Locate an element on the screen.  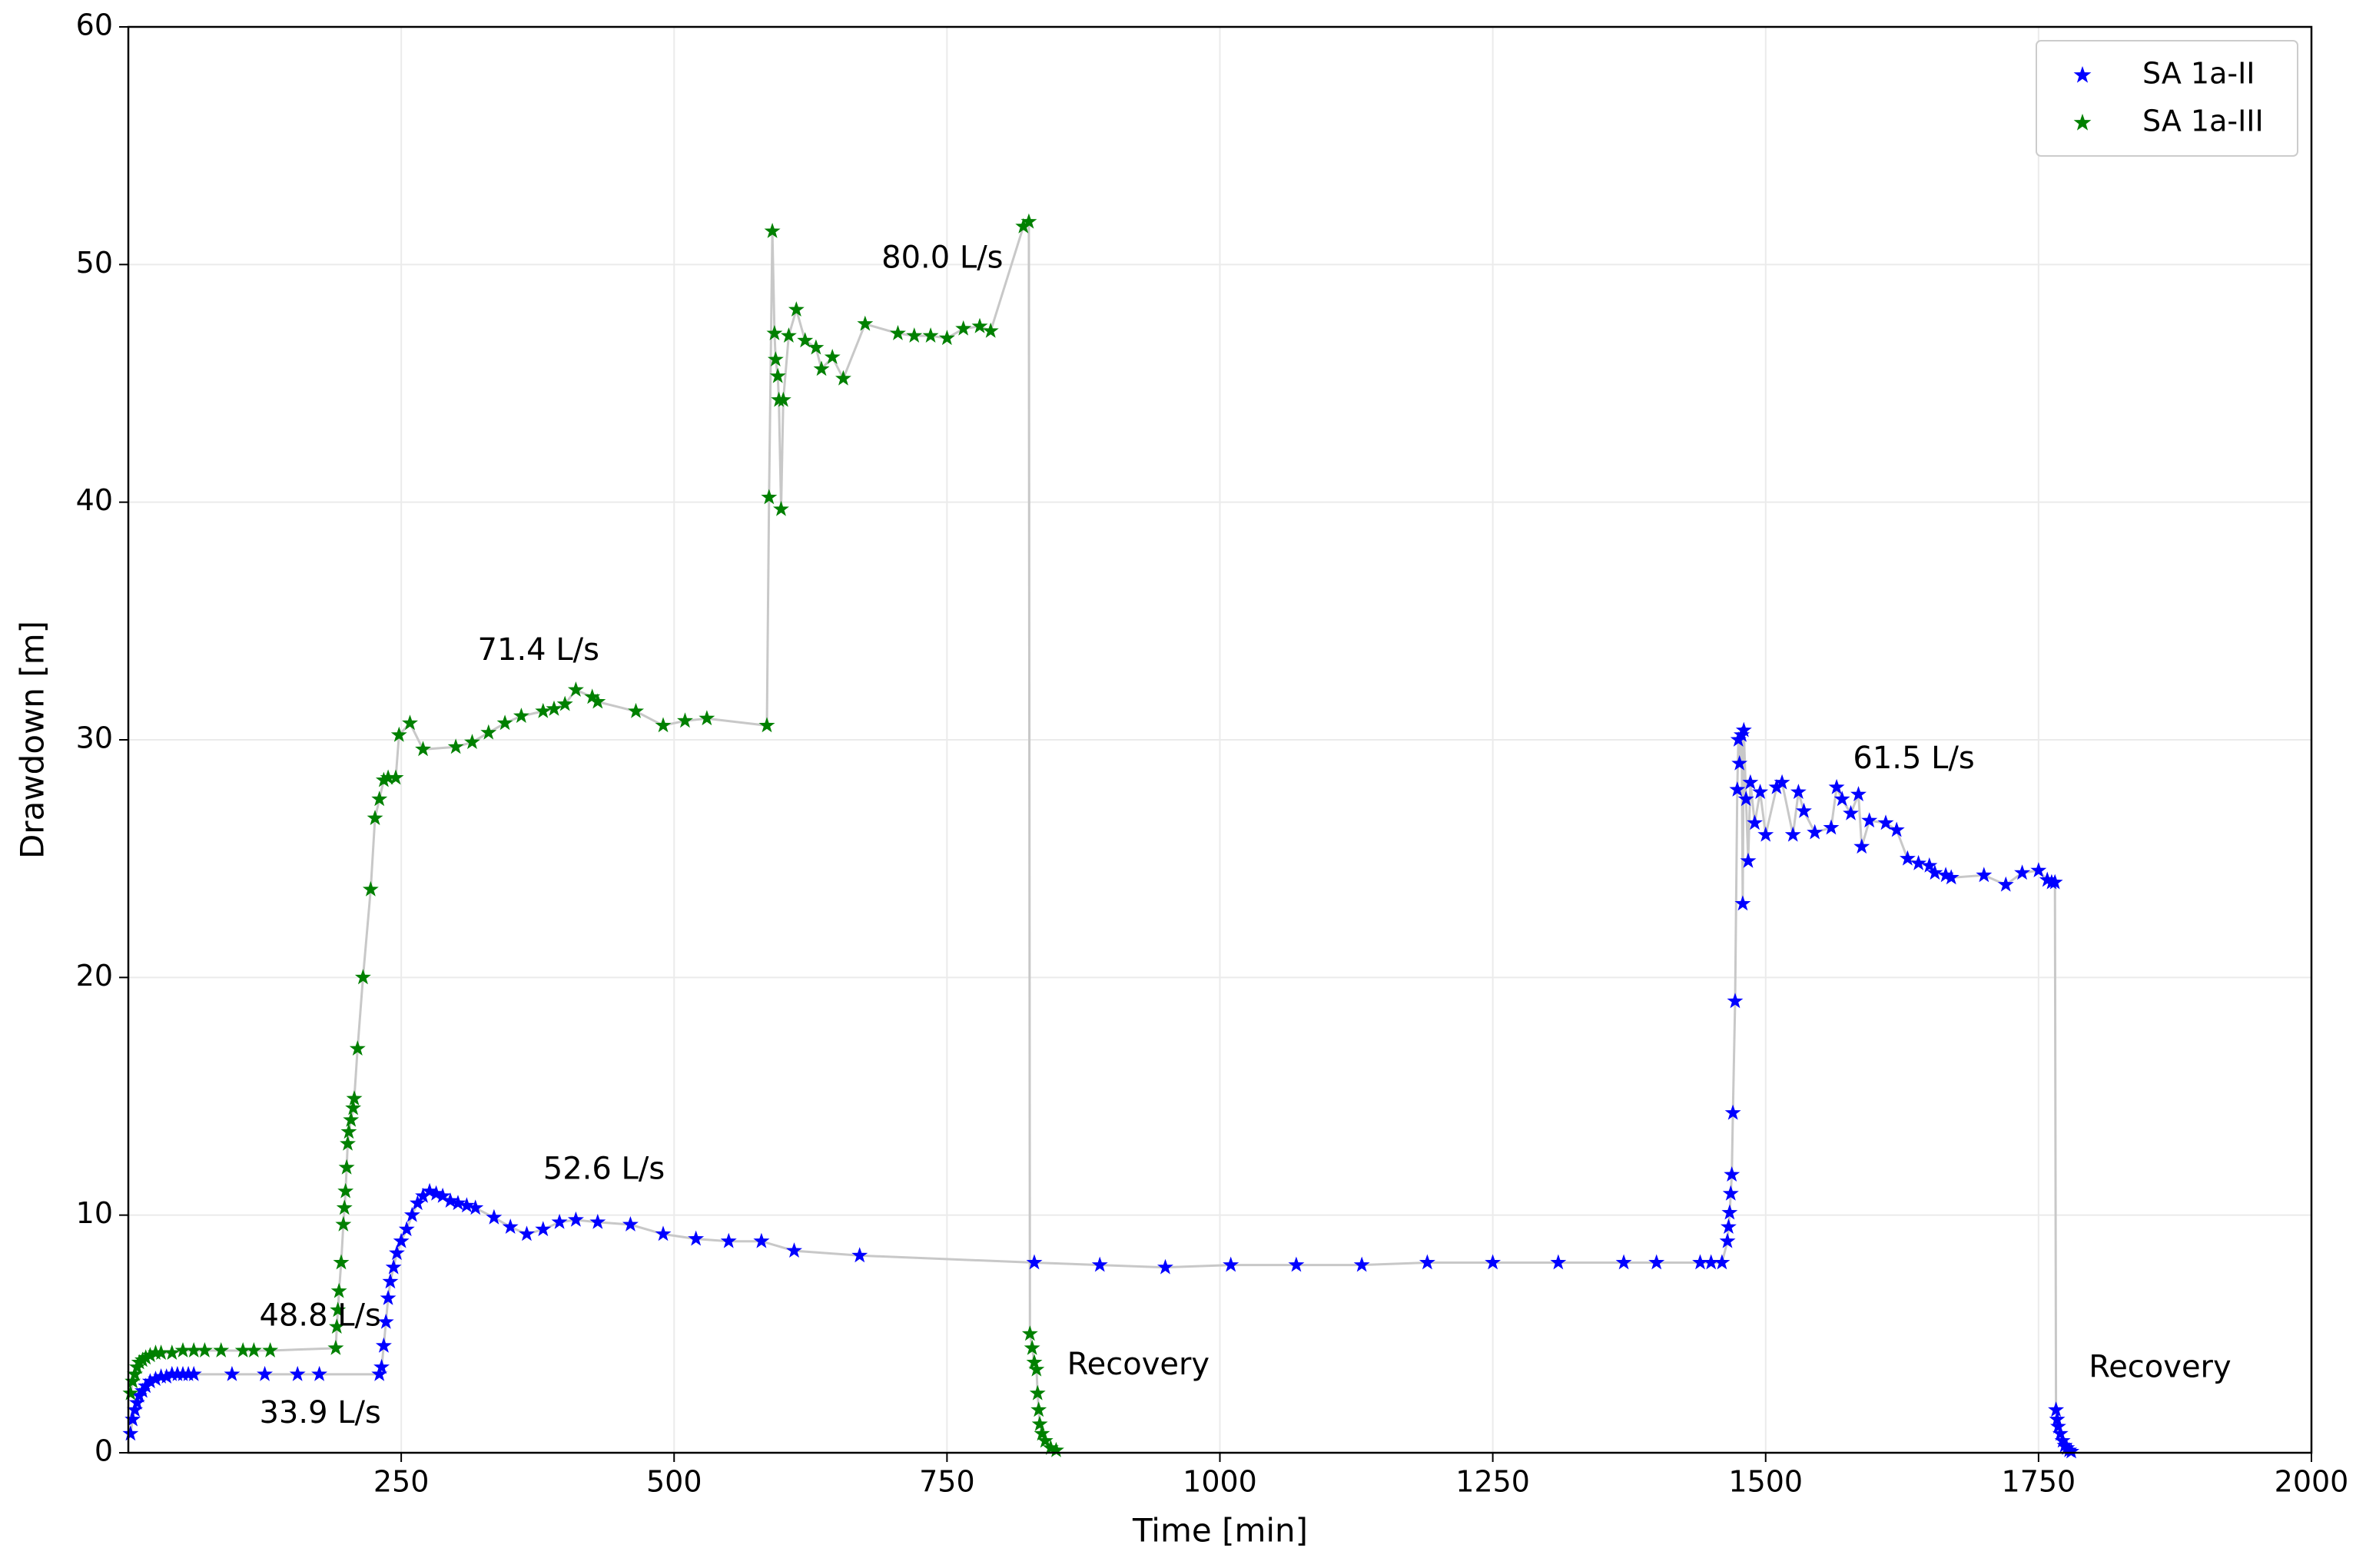
y-tick-label: 0 is located at coordinates (104, 1451).